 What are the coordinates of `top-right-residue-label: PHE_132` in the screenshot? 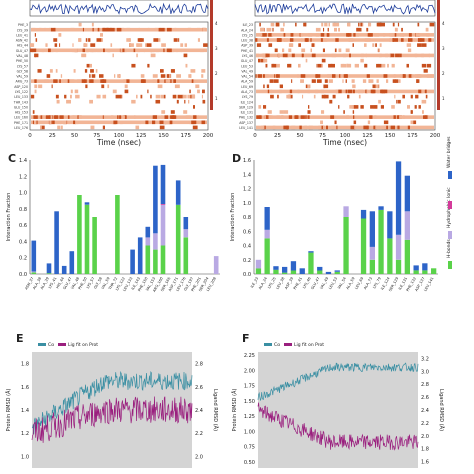 It's located at (246, 118).